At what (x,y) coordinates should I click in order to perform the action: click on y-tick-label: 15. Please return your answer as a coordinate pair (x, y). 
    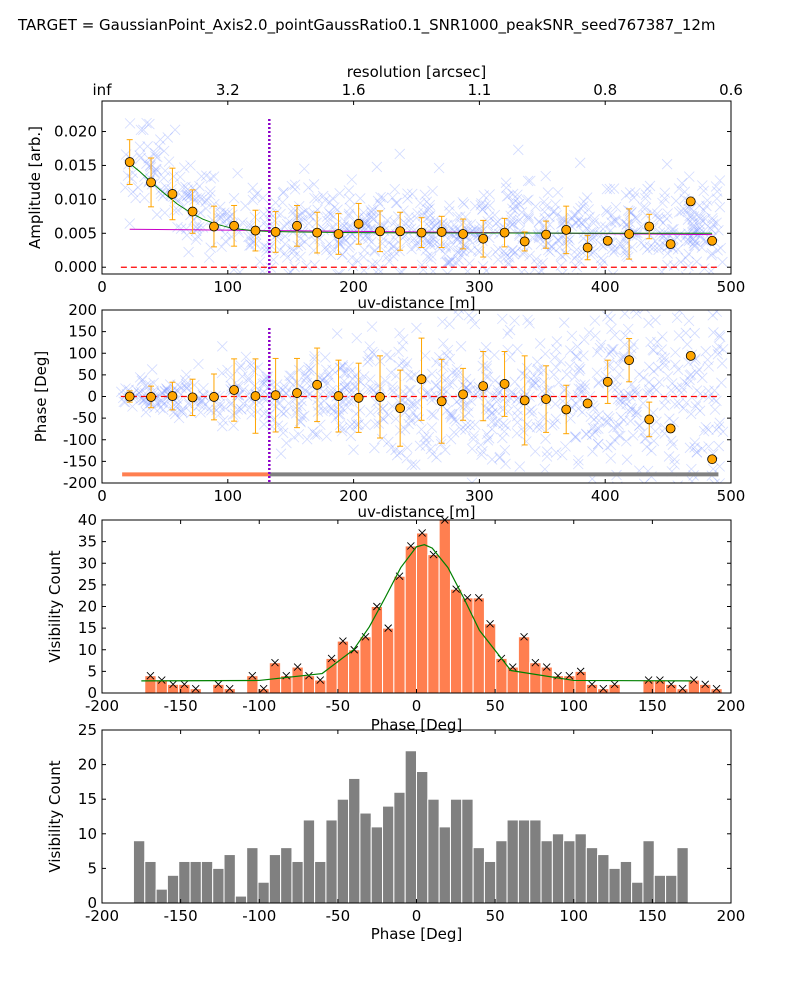
    Looking at the image, I should click on (87, 628).